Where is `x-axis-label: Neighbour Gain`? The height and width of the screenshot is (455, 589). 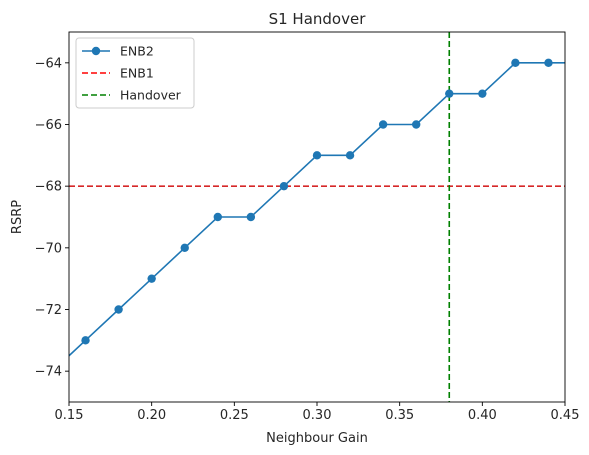
x-axis-label: Neighbour Gain is located at coordinates (317, 438).